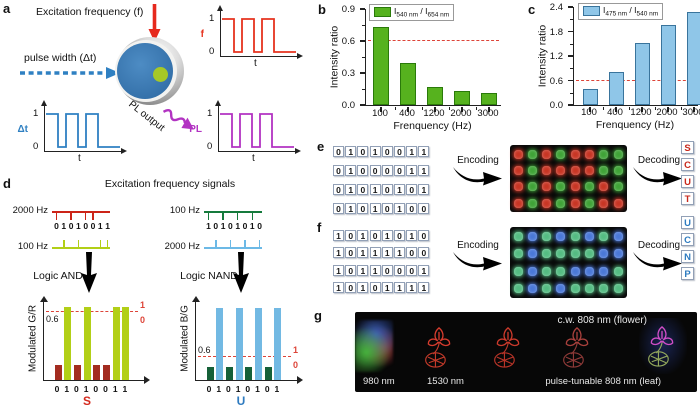  Describe the element at coordinates (349, 57) in the screenshot. I see `b-y-tick-labels: 0.0 0.3 0.6 0.9` at that location.